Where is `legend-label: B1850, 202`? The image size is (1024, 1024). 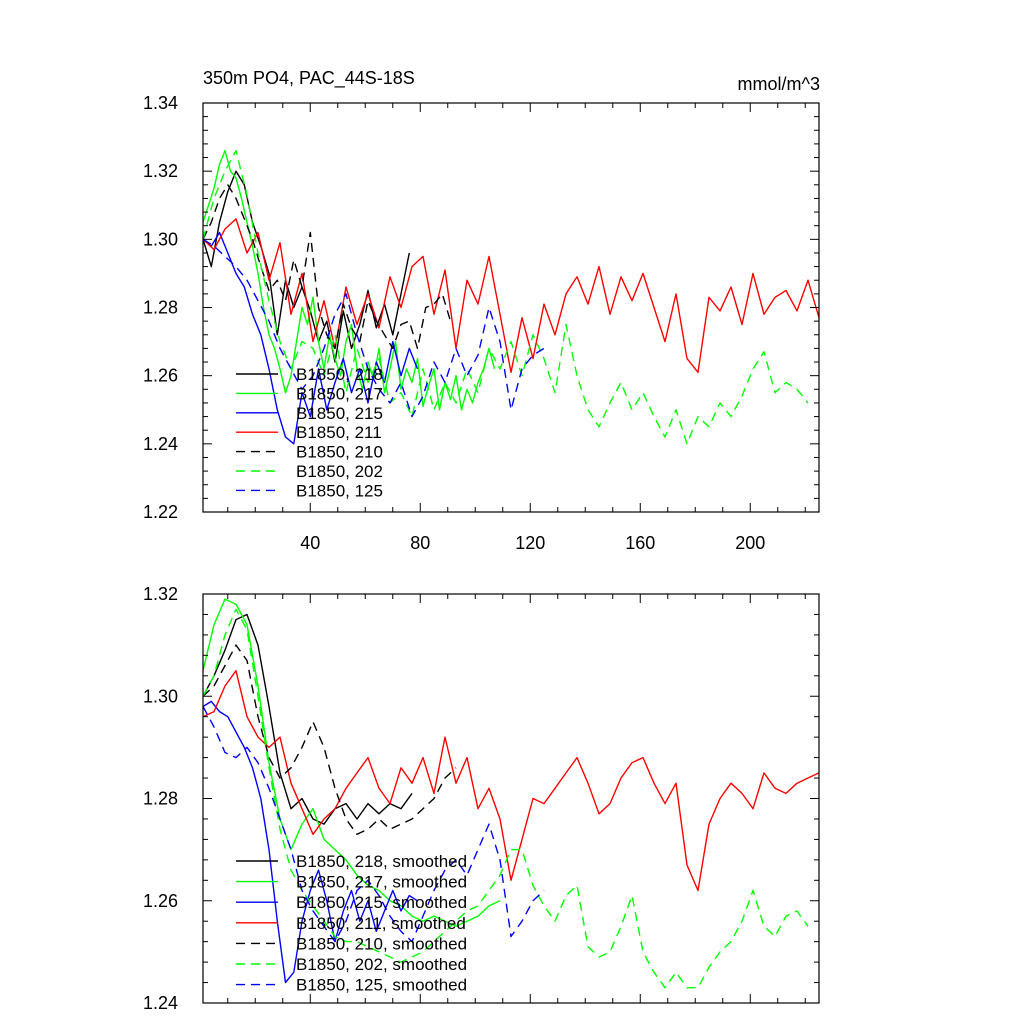
legend-label: B1850, 202 is located at coordinates (339, 471).